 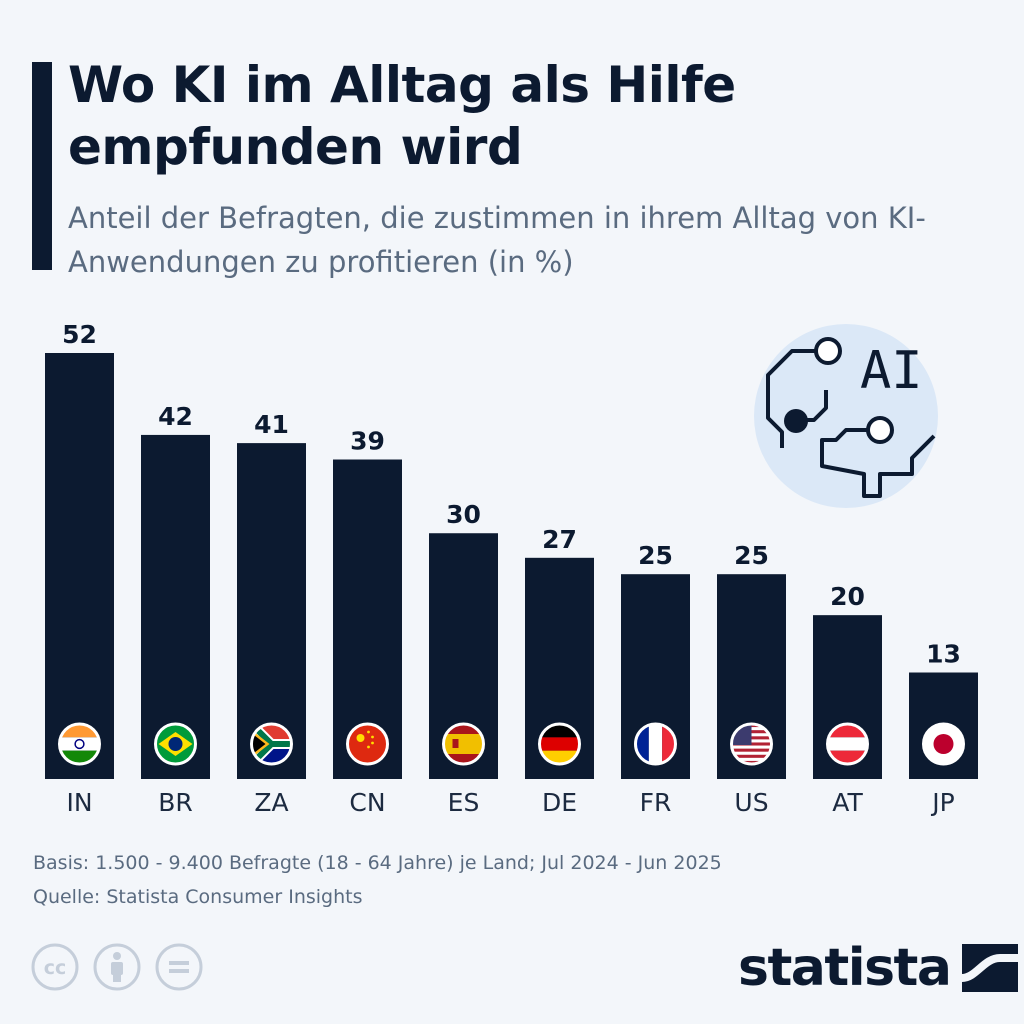 What do you see at coordinates (943, 654) in the screenshot?
I see `value-label-jp: 13` at bounding box center [943, 654].